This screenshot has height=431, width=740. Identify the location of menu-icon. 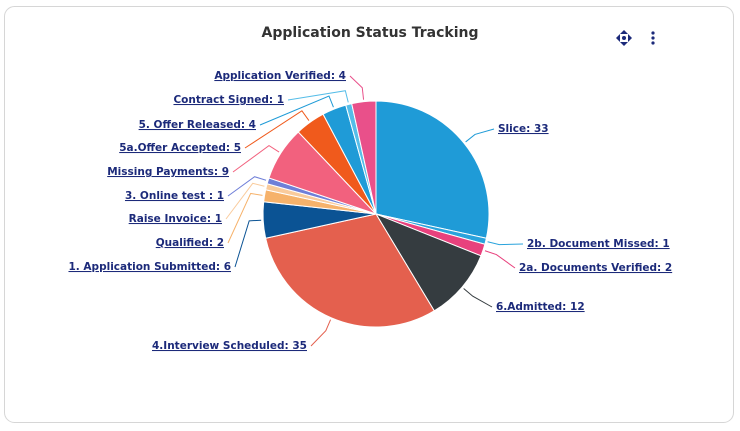
(653, 38).